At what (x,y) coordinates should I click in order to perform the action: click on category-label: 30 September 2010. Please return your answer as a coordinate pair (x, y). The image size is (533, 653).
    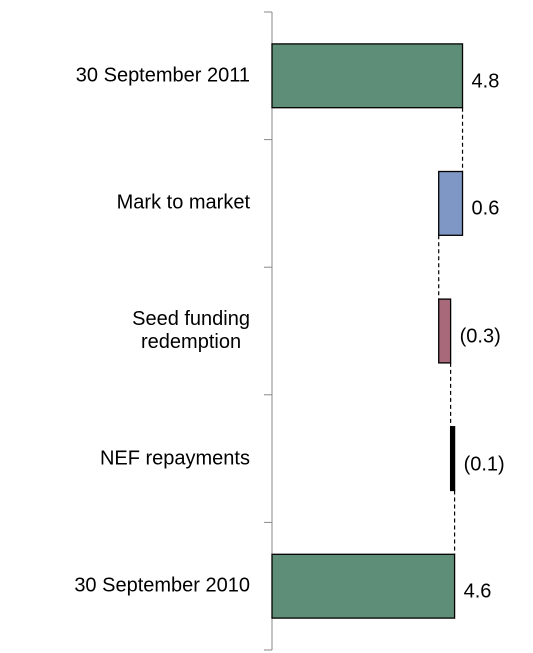
    Looking at the image, I should click on (162, 585).